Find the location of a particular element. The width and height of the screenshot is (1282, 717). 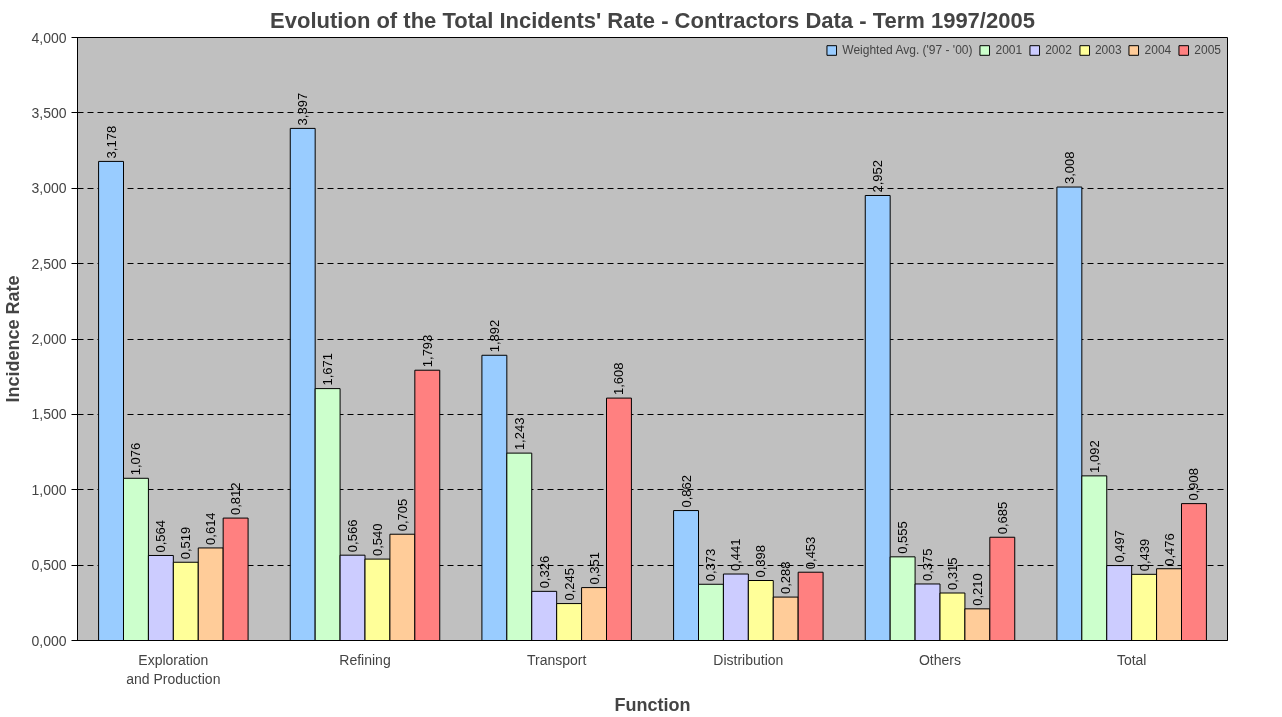

data-label: 0,564 is located at coordinates (161, 536).